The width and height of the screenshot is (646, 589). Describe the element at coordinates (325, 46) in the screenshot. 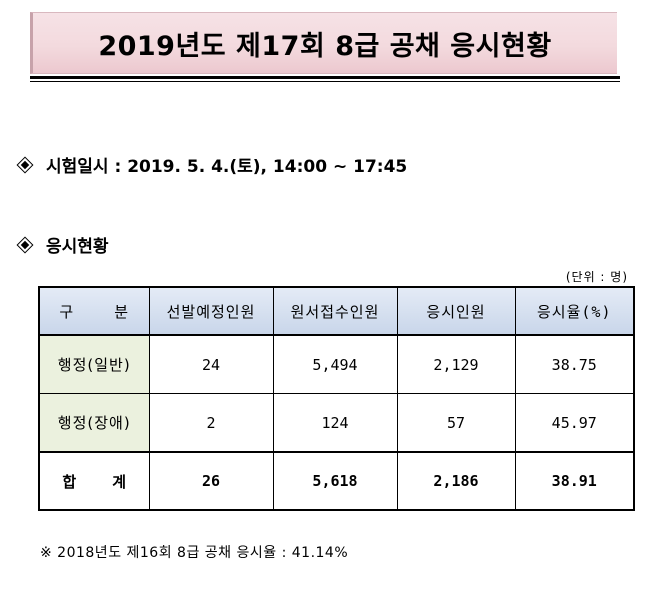

I see `page-title: 2019년도 제17회 8급 공채 응시현황` at that location.